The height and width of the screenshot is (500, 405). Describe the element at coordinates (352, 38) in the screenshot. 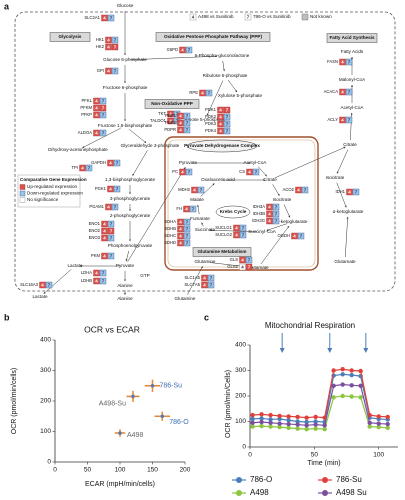

I see `section-box` at that location.